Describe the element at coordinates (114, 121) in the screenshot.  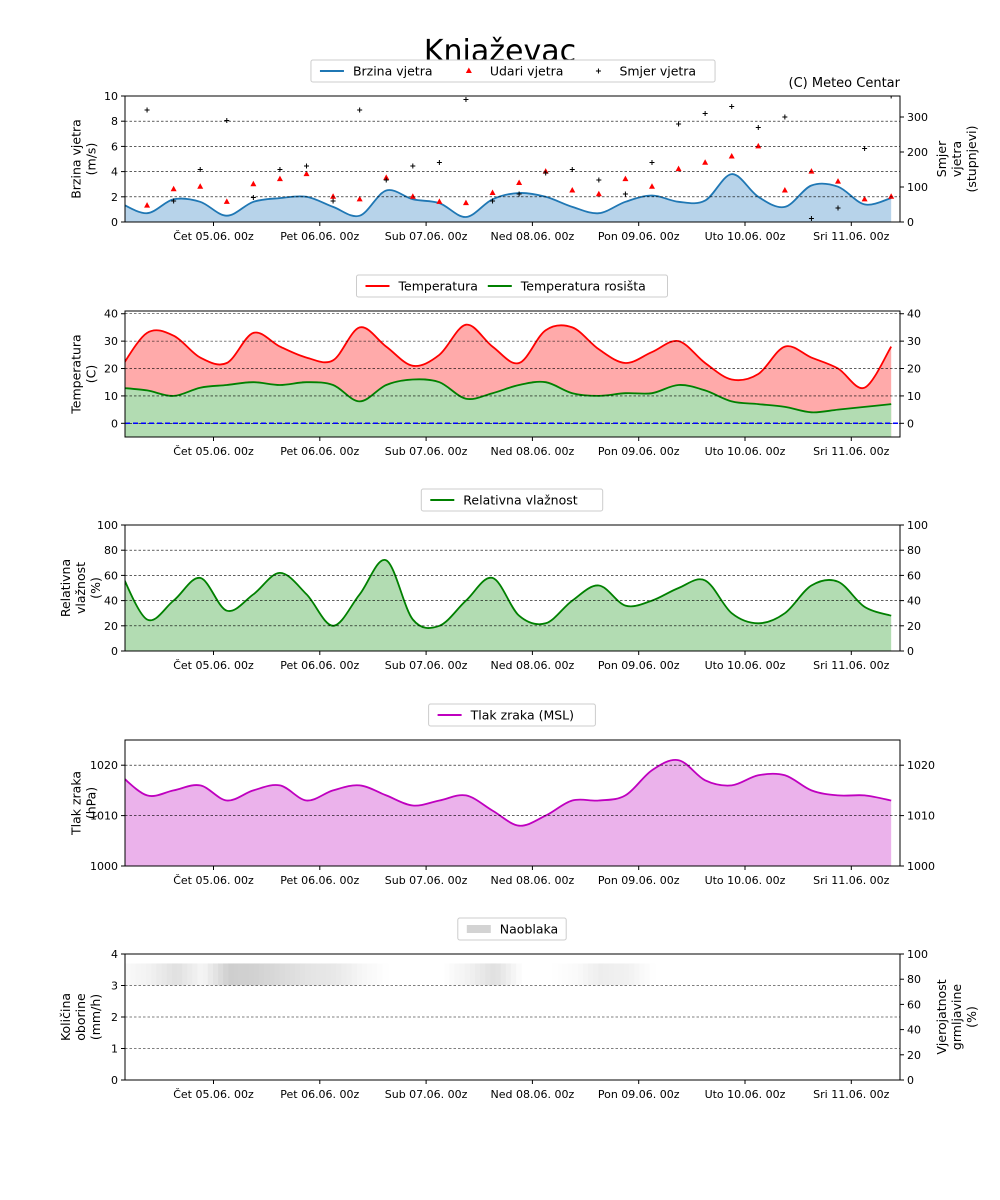
I see `y-tick-label: 8` at that location.